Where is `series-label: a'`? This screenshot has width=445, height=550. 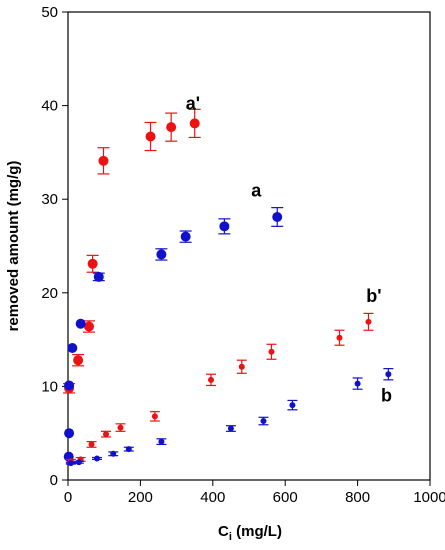 series-label: a' is located at coordinates (193, 103).